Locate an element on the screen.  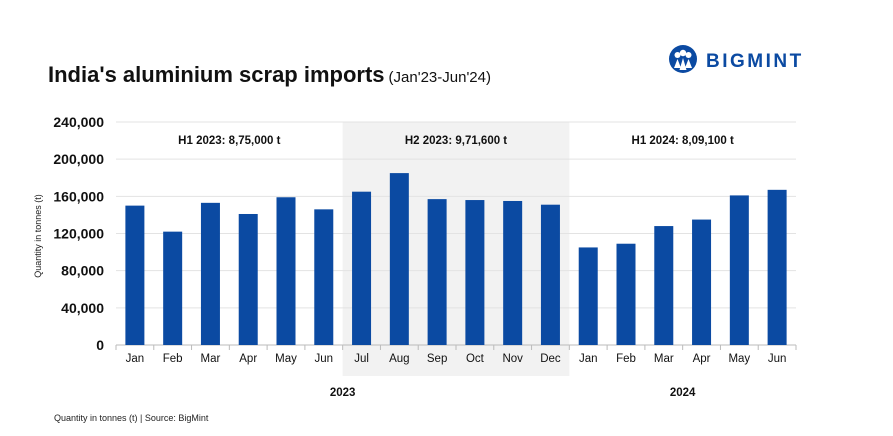
y-tick-label: 160,000 is located at coordinates (78, 196).